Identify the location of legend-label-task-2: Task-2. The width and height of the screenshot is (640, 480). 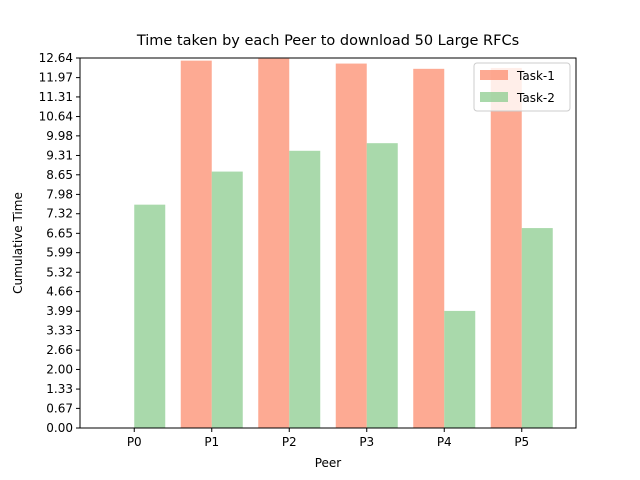
(535, 98).